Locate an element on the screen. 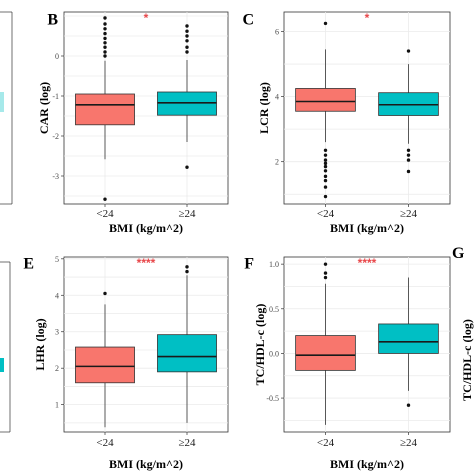 The image size is (474, 474). y-tick-label: 0.5 is located at coordinates (274, 309).